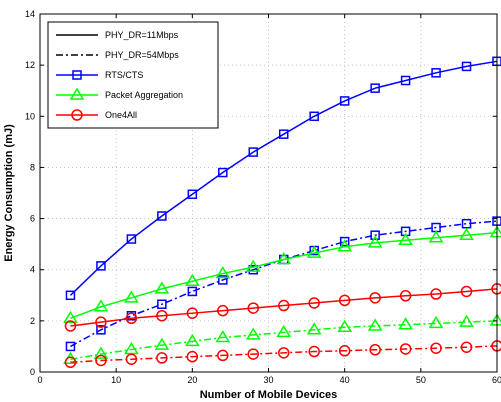  I want to click on x-tick-label: 10, so click(116, 380).